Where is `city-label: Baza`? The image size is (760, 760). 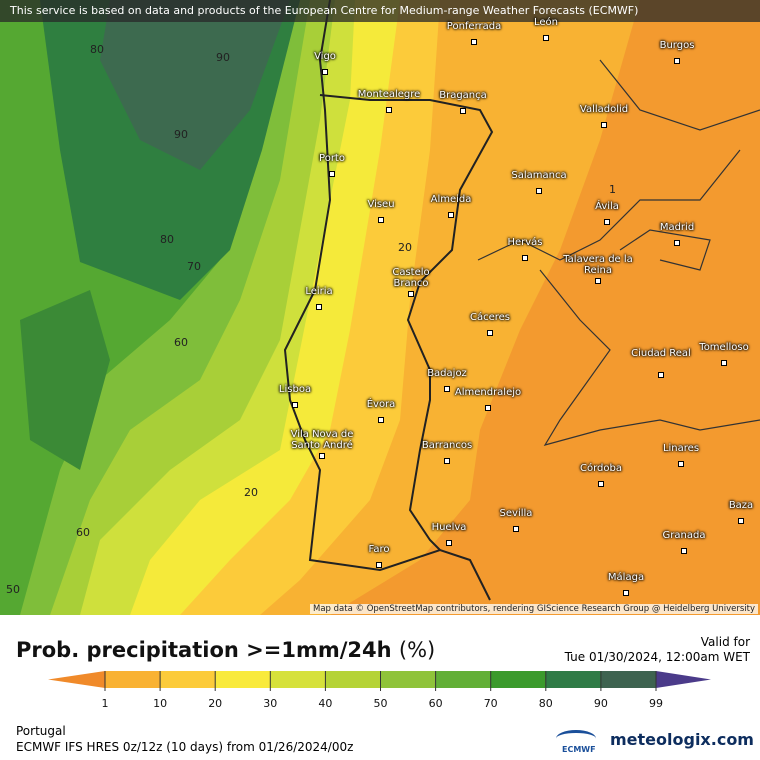
city-label: Baza is located at coordinates (741, 505).